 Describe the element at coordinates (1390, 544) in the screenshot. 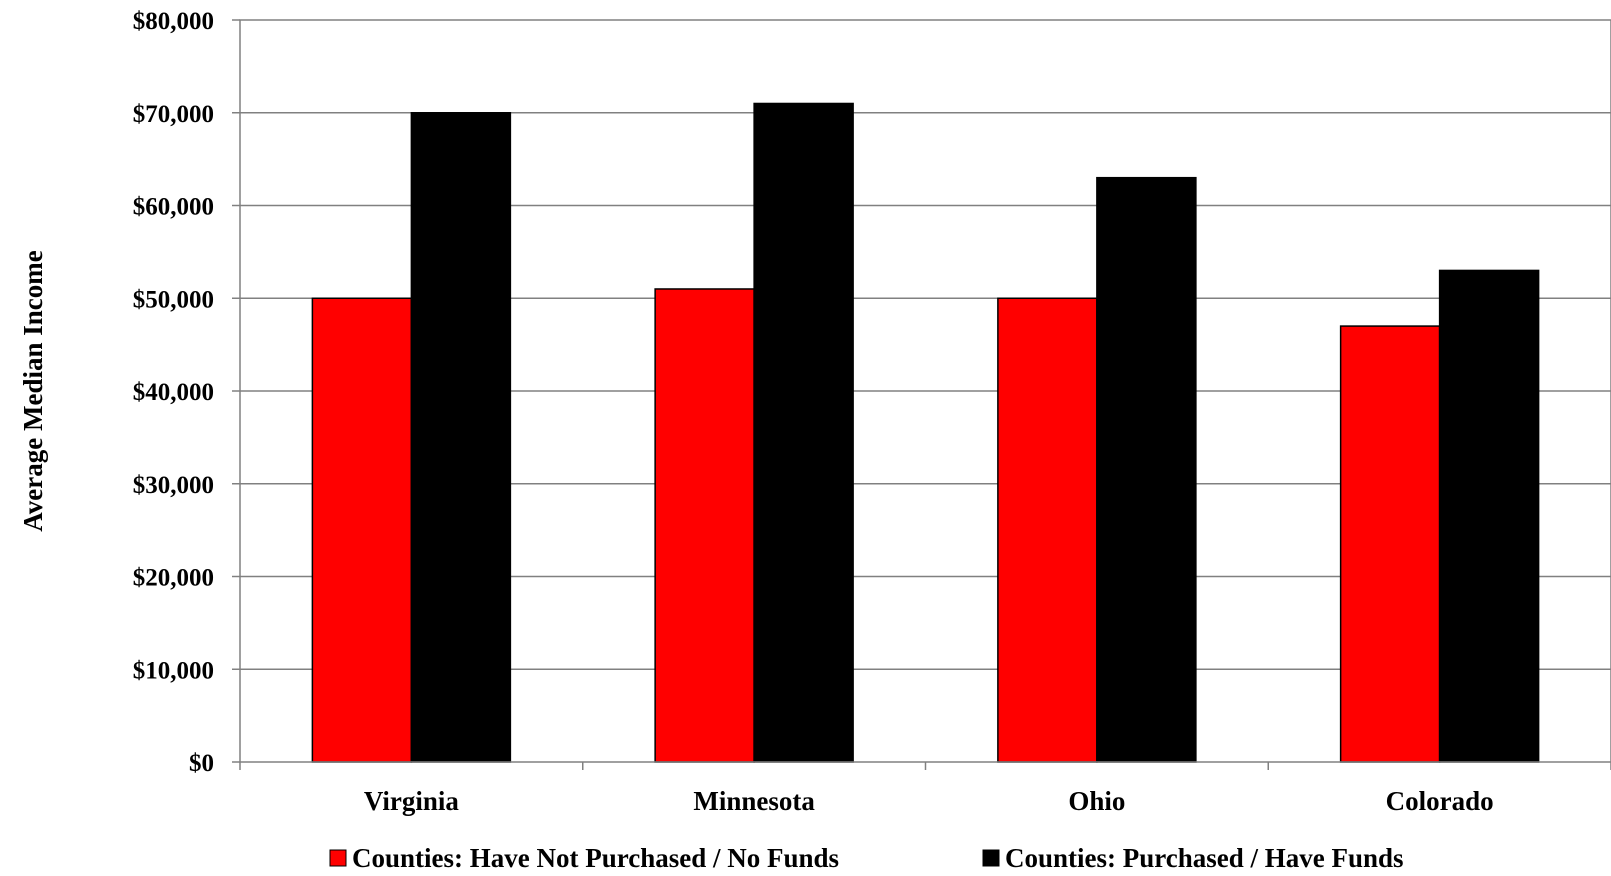

I see `bar-no-funds-colorado` at that location.